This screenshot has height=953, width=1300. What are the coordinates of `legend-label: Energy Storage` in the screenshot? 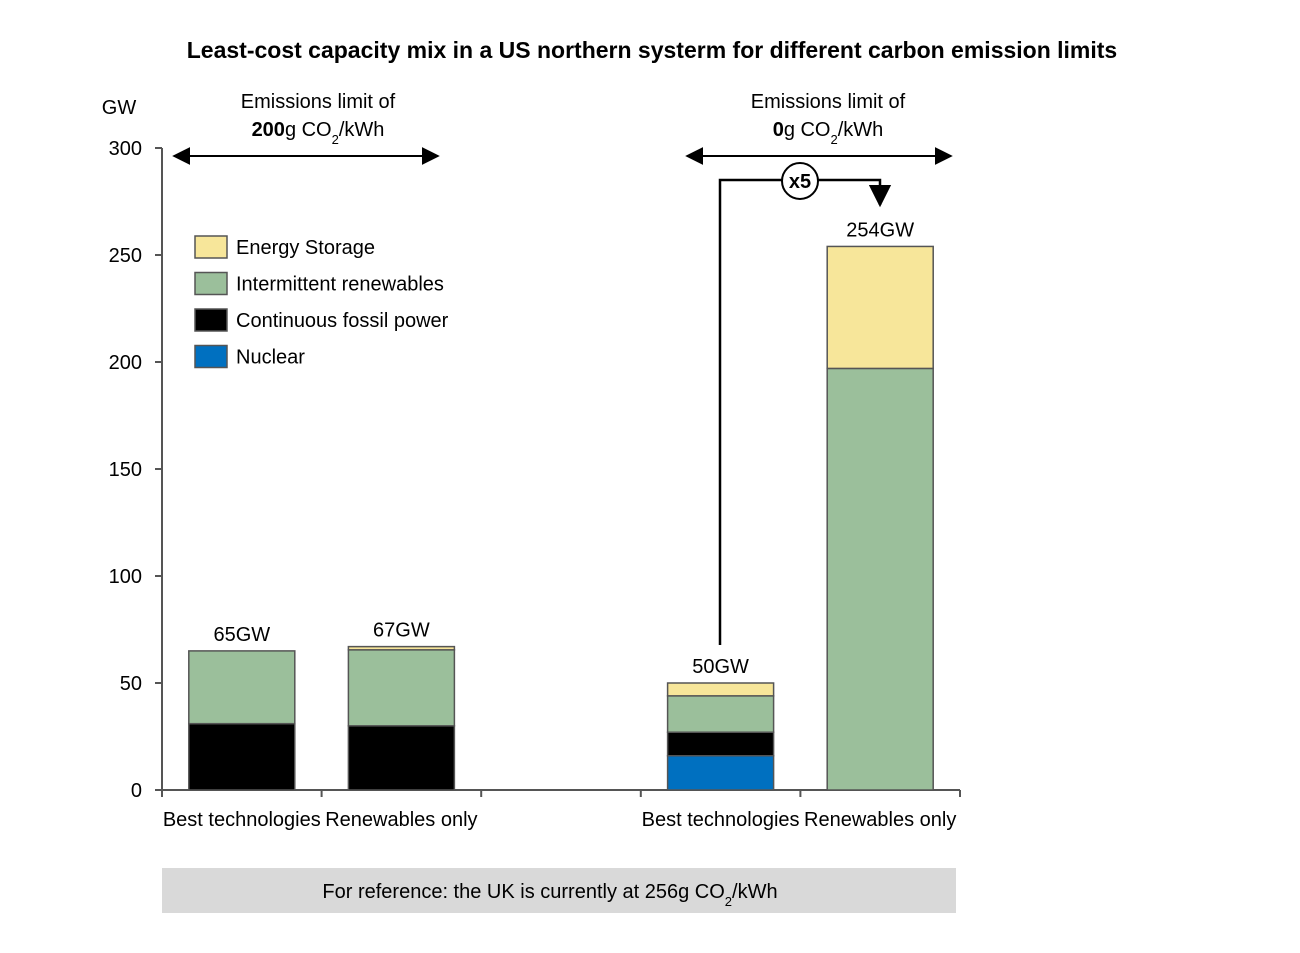 It's located at (305, 248).